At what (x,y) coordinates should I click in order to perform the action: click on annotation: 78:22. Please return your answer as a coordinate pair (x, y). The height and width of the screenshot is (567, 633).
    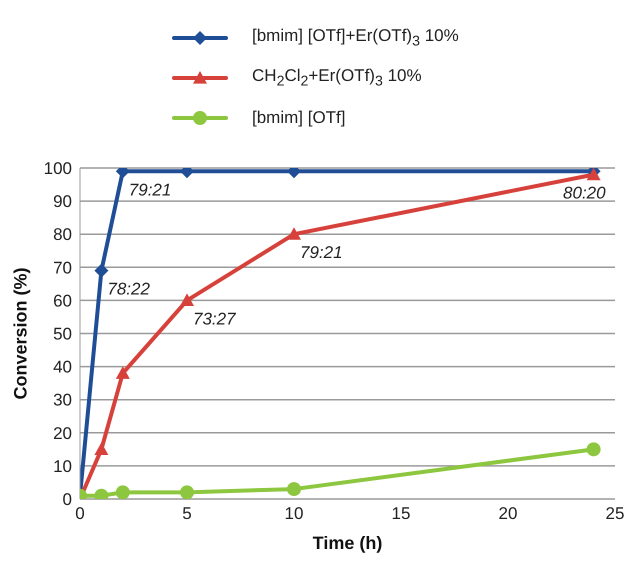
    Looking at the image, I should click on (128, 289).